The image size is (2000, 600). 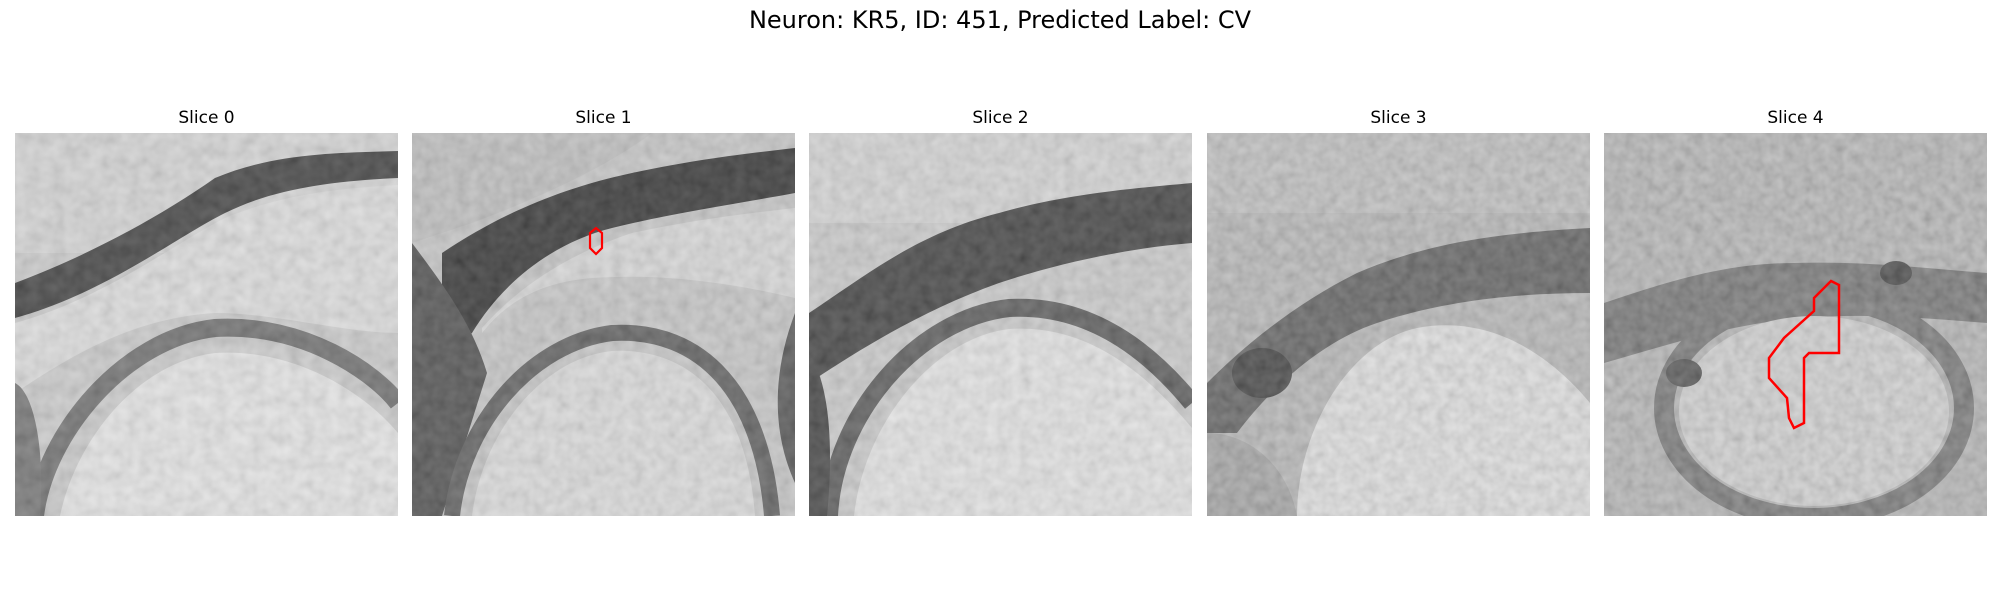 I want to click on slice-panel-1: Slice 1, so click(x=603, y=318).